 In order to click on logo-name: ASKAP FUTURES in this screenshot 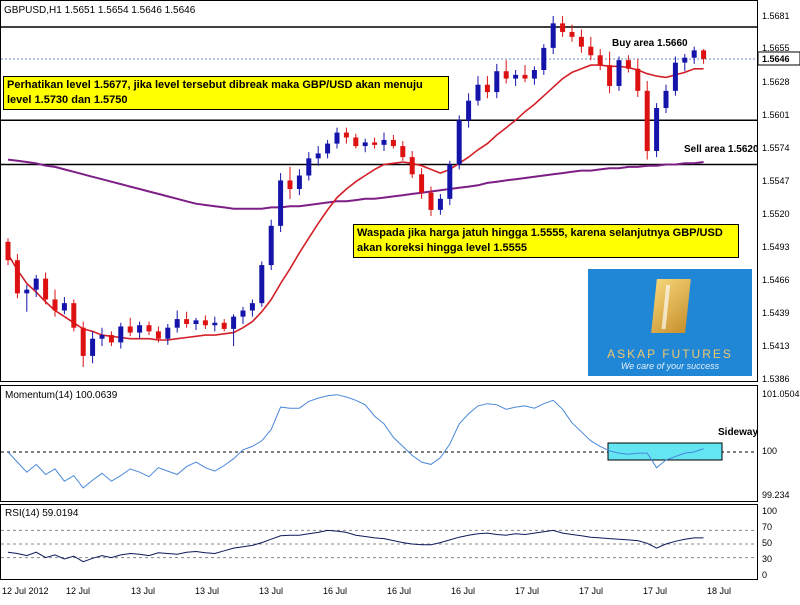, I will do `click(670, 354)`.